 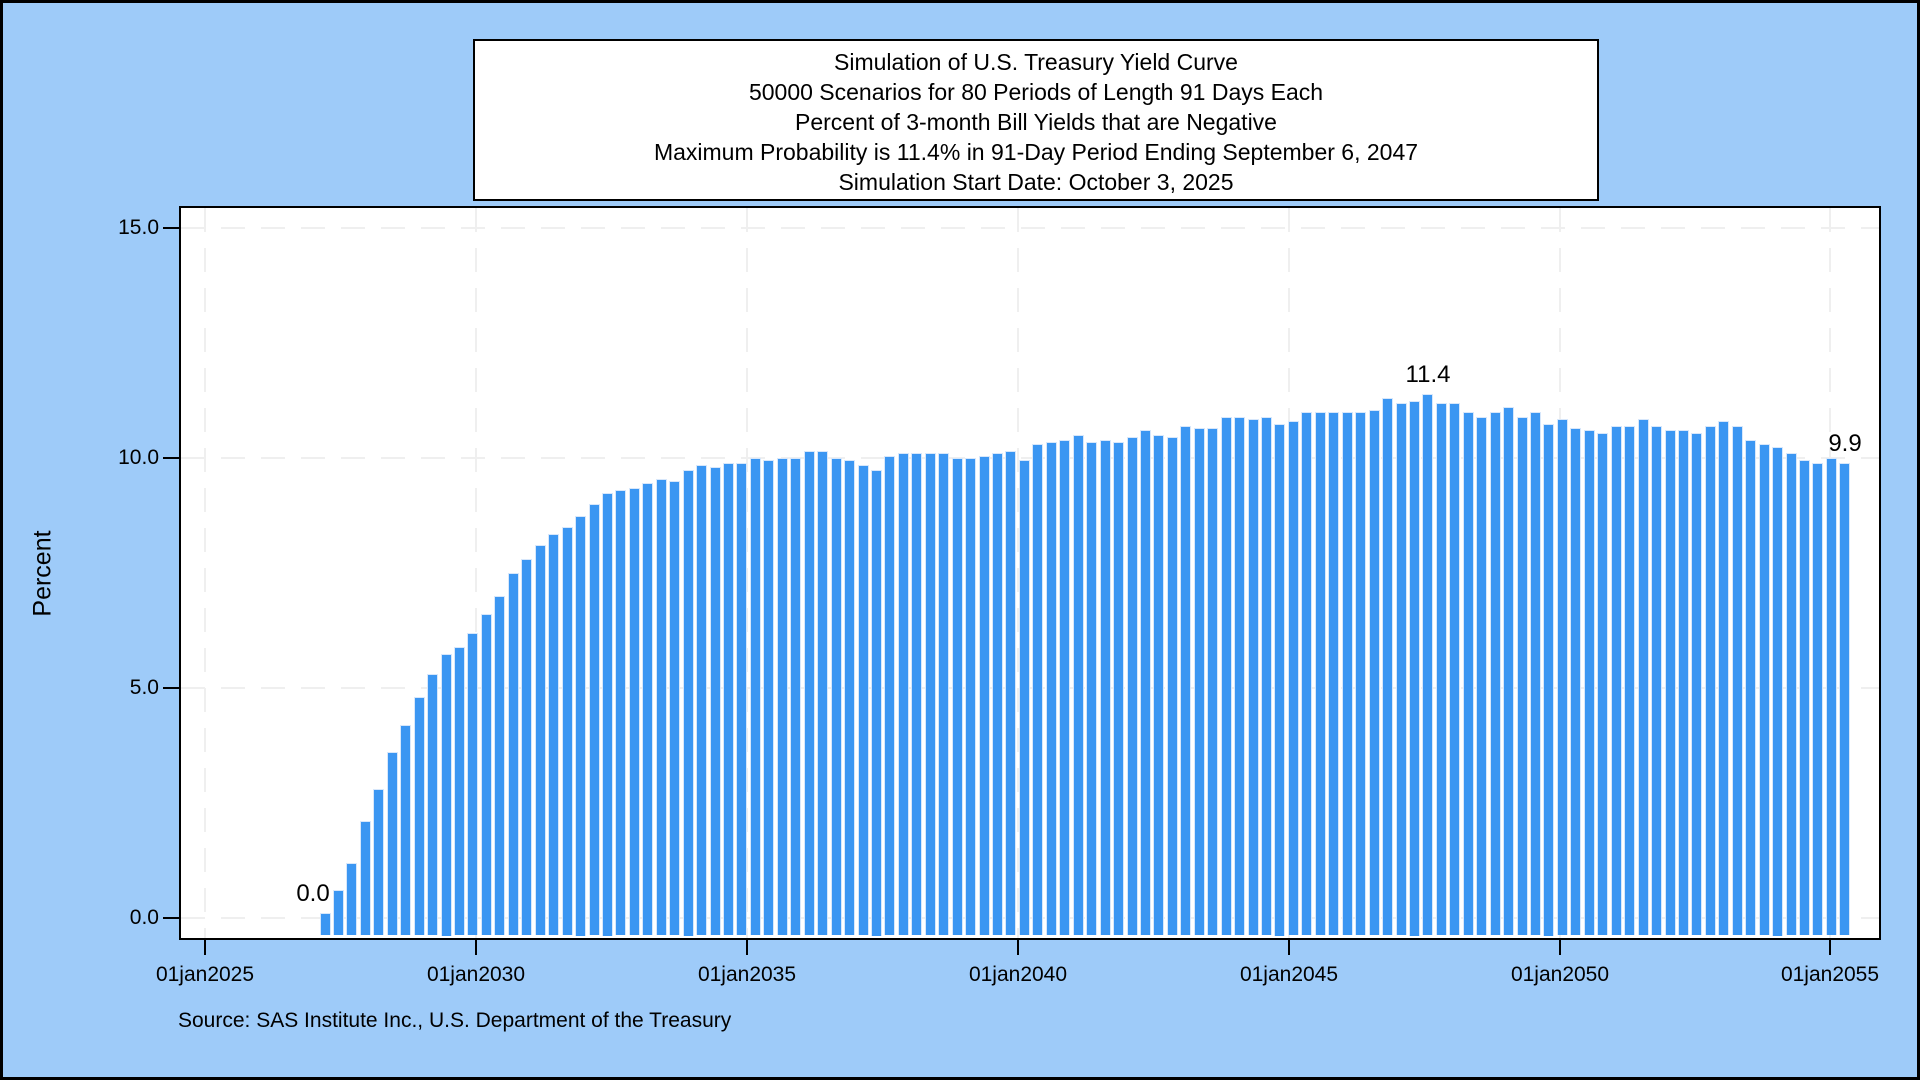 I want to click on bar-value-label: 9.9, so click(x=1845, y=443).